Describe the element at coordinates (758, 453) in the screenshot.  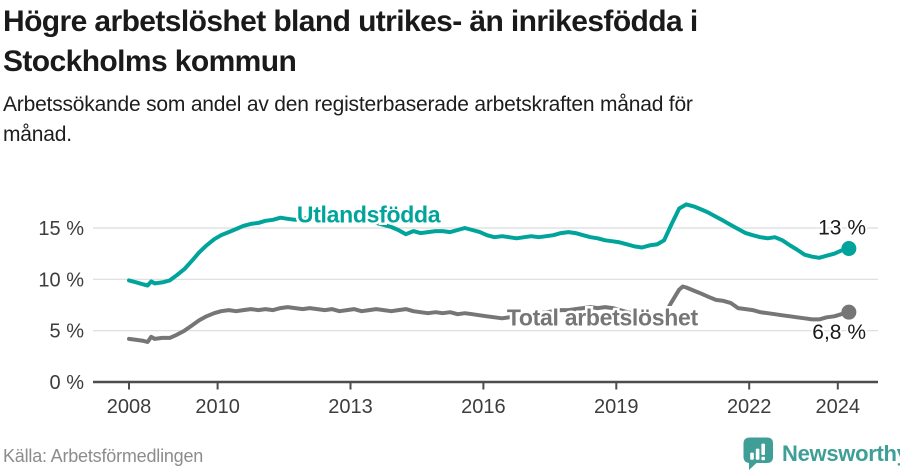
I see `newsworthy-badge-icon` at that location.